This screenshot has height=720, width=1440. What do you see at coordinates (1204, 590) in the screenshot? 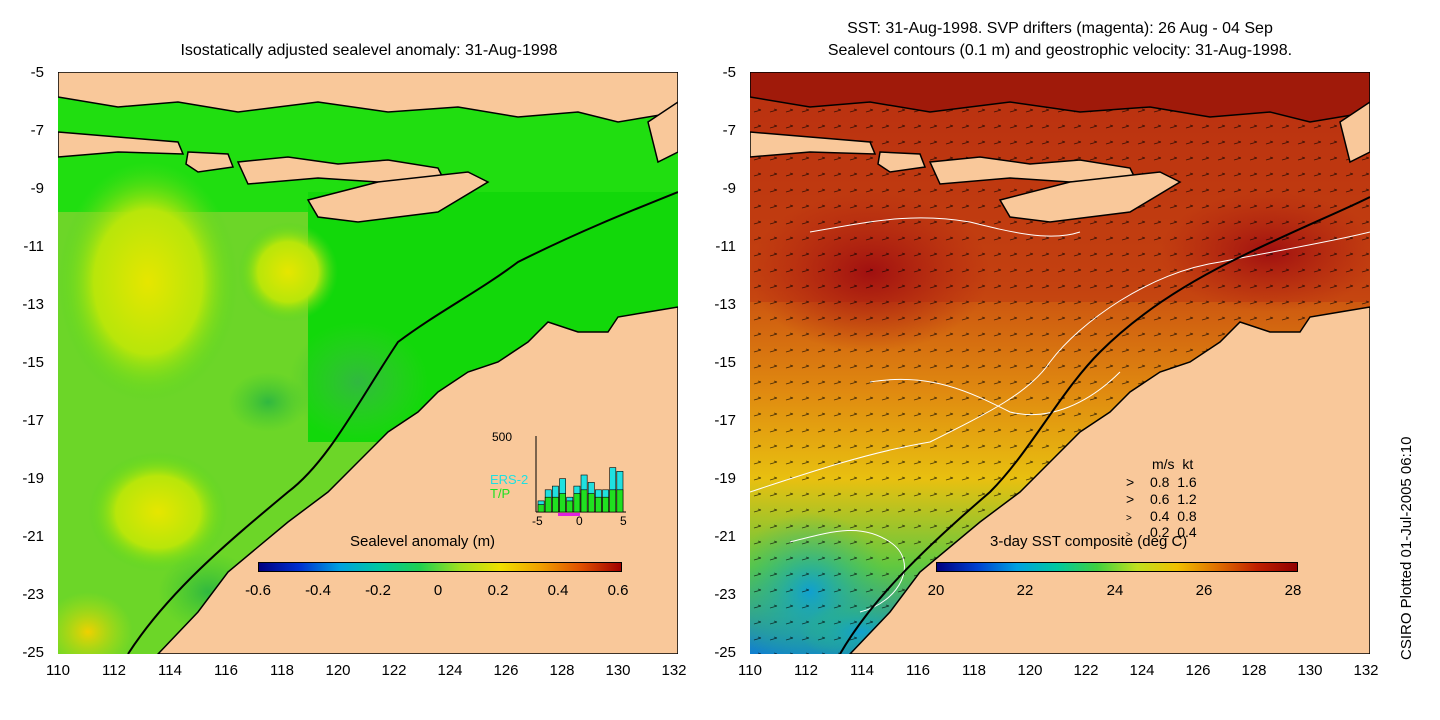
I see `colorbar-tick: 26` at bounding box center [1204, 590].